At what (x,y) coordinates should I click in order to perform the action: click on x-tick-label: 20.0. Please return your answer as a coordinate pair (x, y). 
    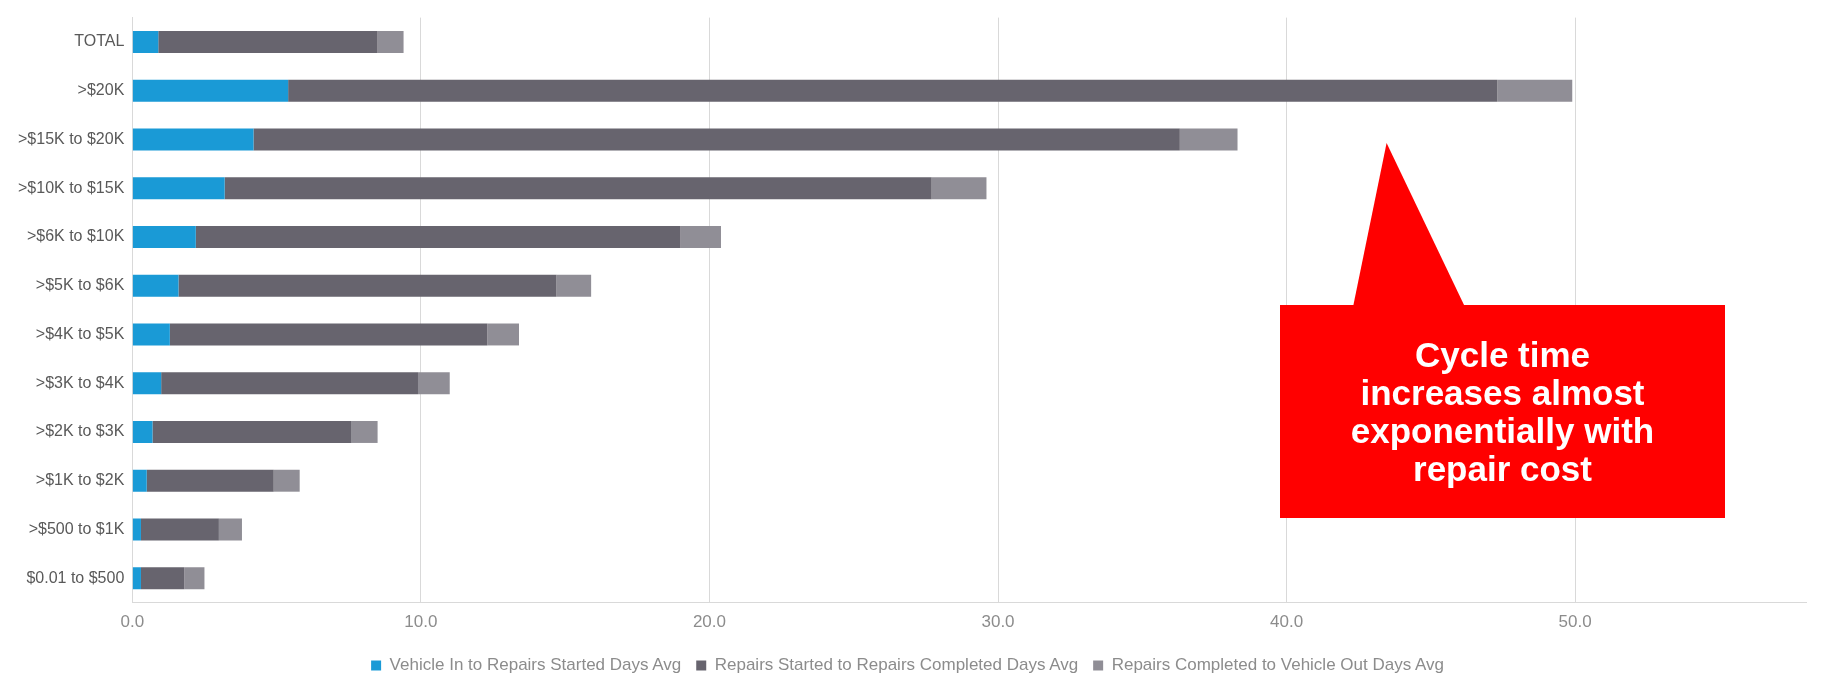
    Looking at the image, I should click on (709, 622).